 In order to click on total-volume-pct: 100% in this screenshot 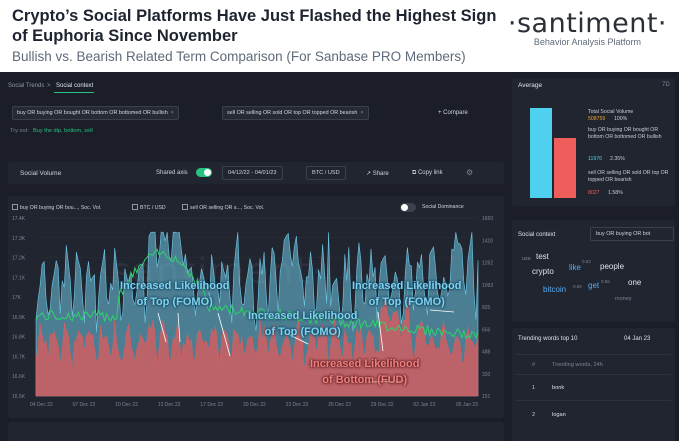, I will do `click(621, 119)`.